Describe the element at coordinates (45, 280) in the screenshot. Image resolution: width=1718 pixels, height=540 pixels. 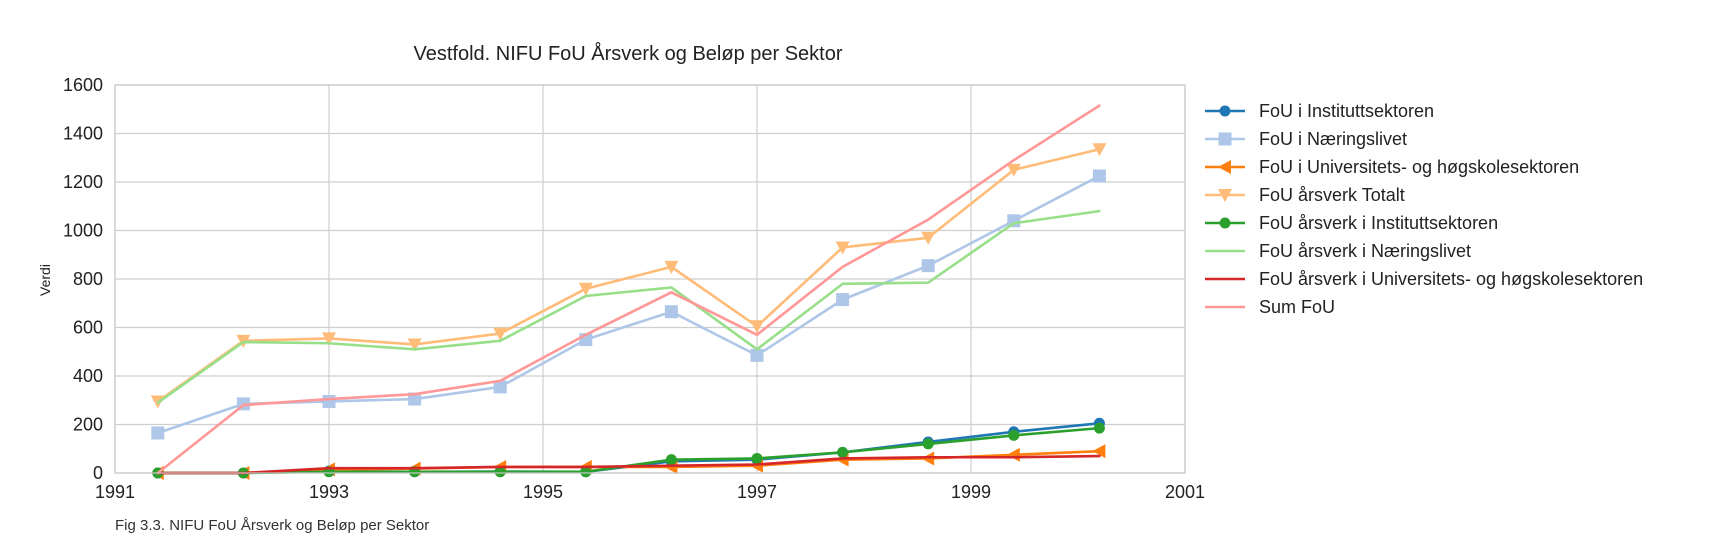
I see `y-axis-label: Verdi` at that location.